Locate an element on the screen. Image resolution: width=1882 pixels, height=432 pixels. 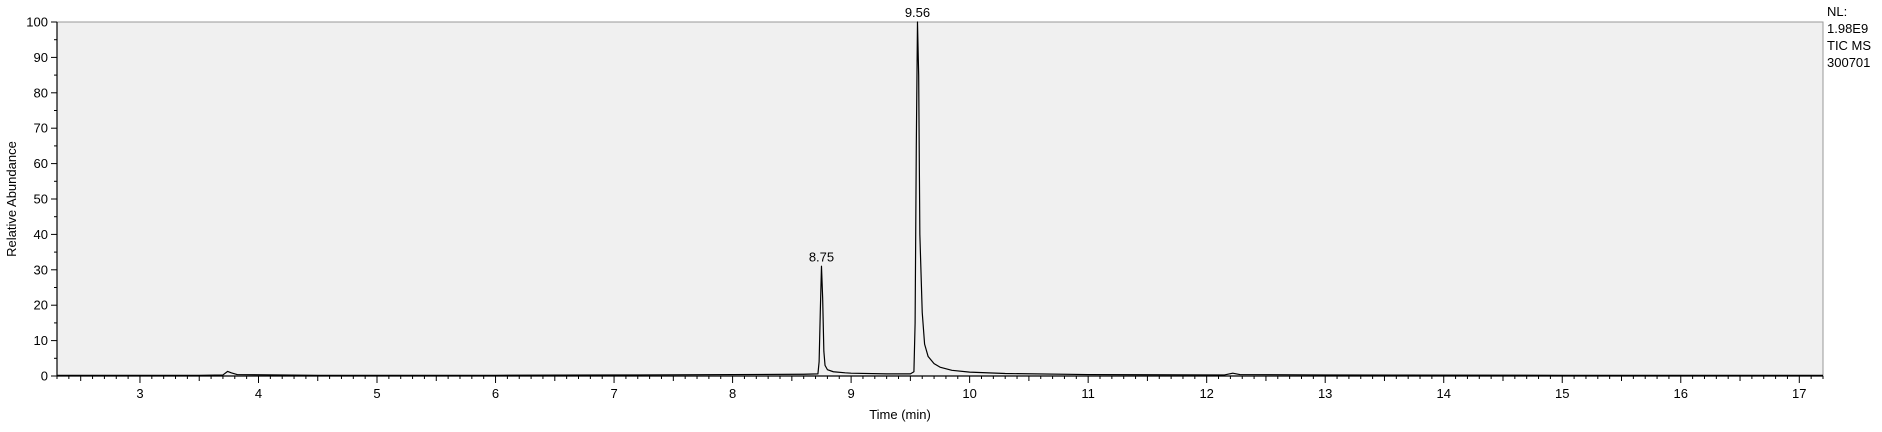
x-tick-label: 16 is located at coordinates (1681, 393).